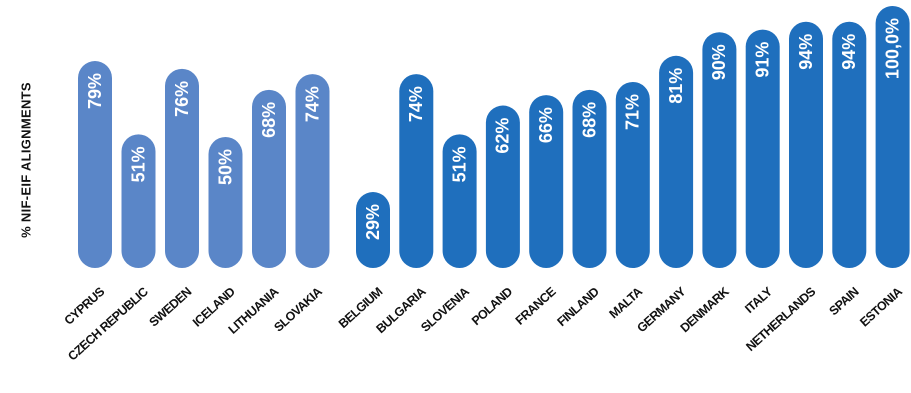 The image size is (911, 393). What do you see at coordinates (676, 86) in the screenshot?
I see `value-label-germany: 81%` at bounding box center [676, 86].